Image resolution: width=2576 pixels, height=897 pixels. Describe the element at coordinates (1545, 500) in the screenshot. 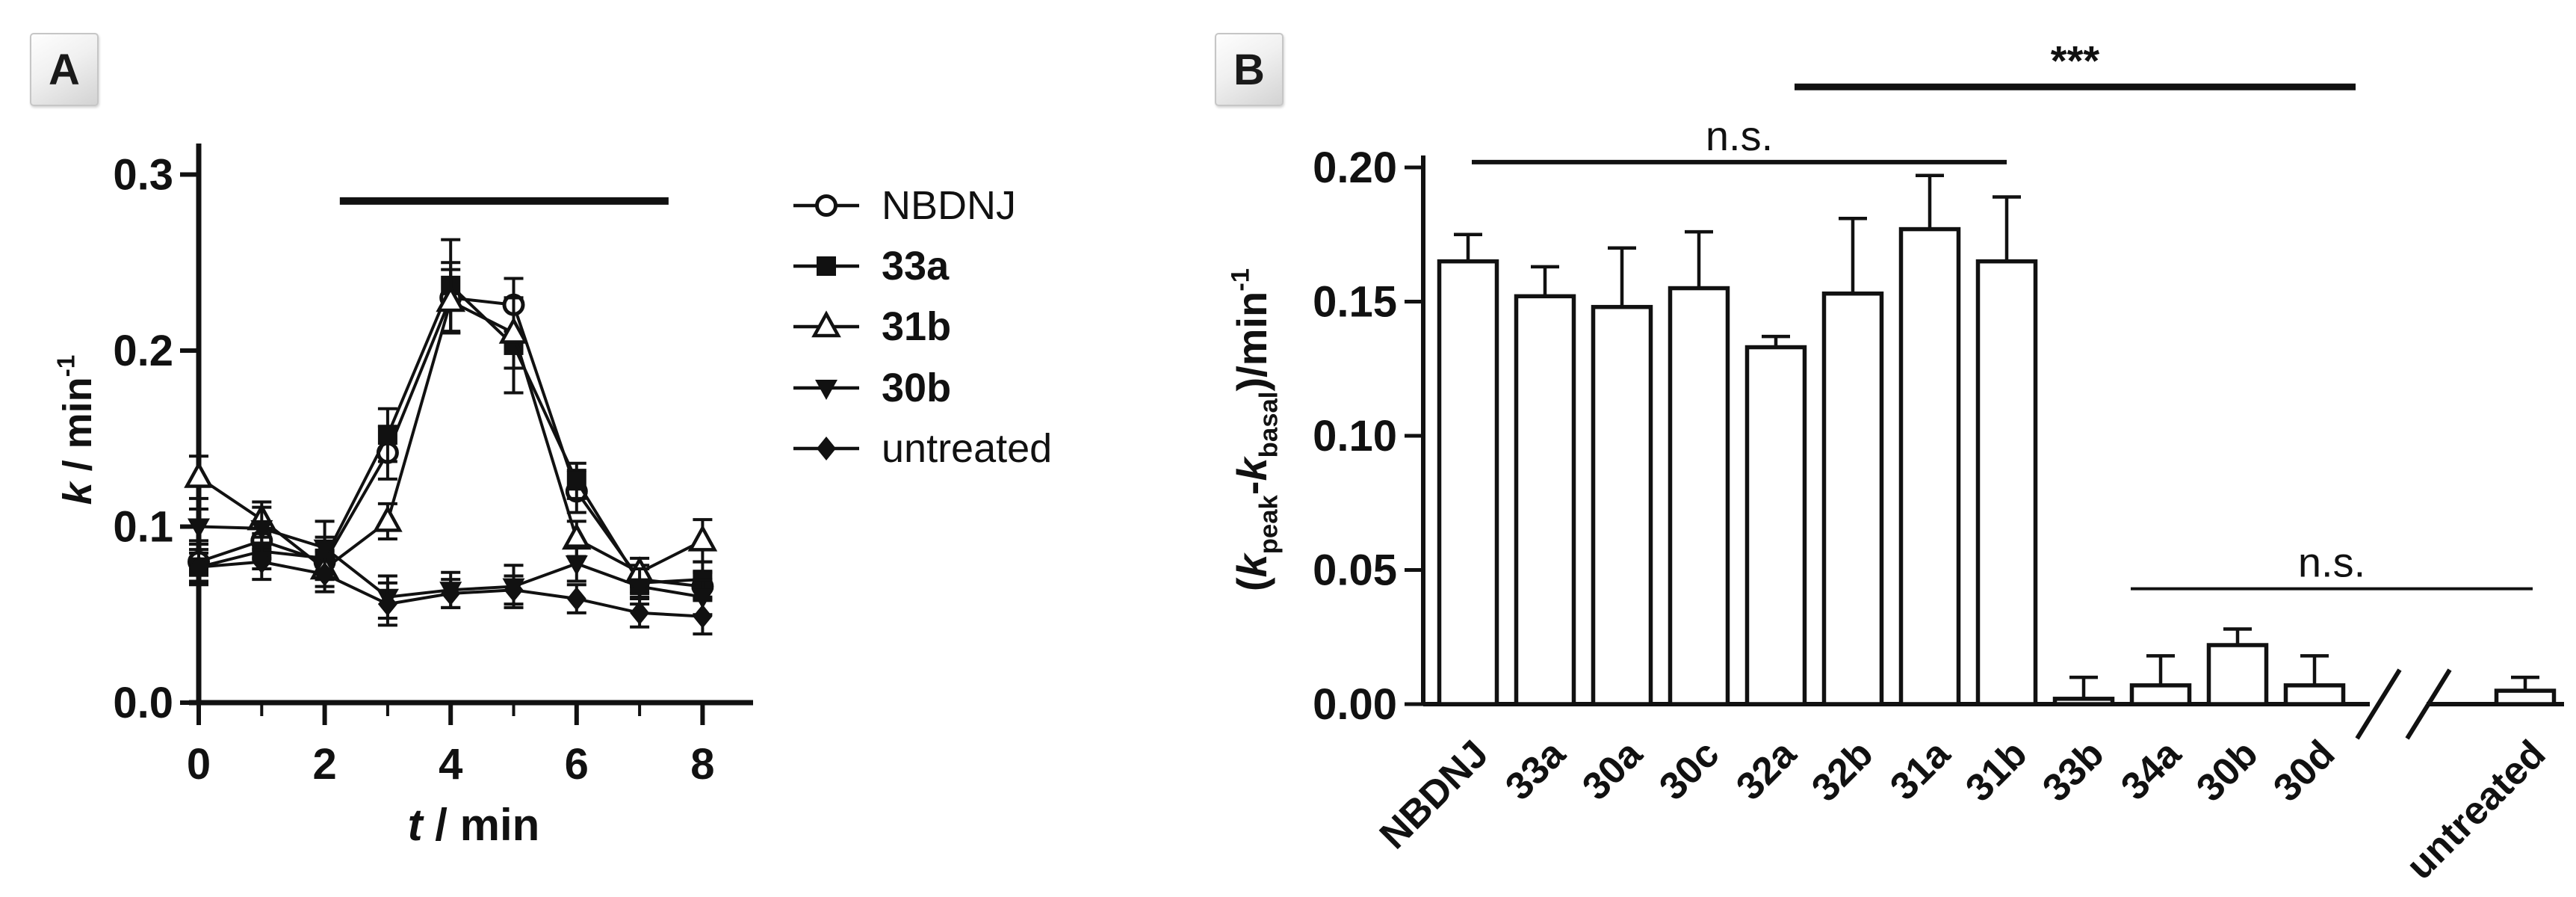

I see `bar-33a` at that location.